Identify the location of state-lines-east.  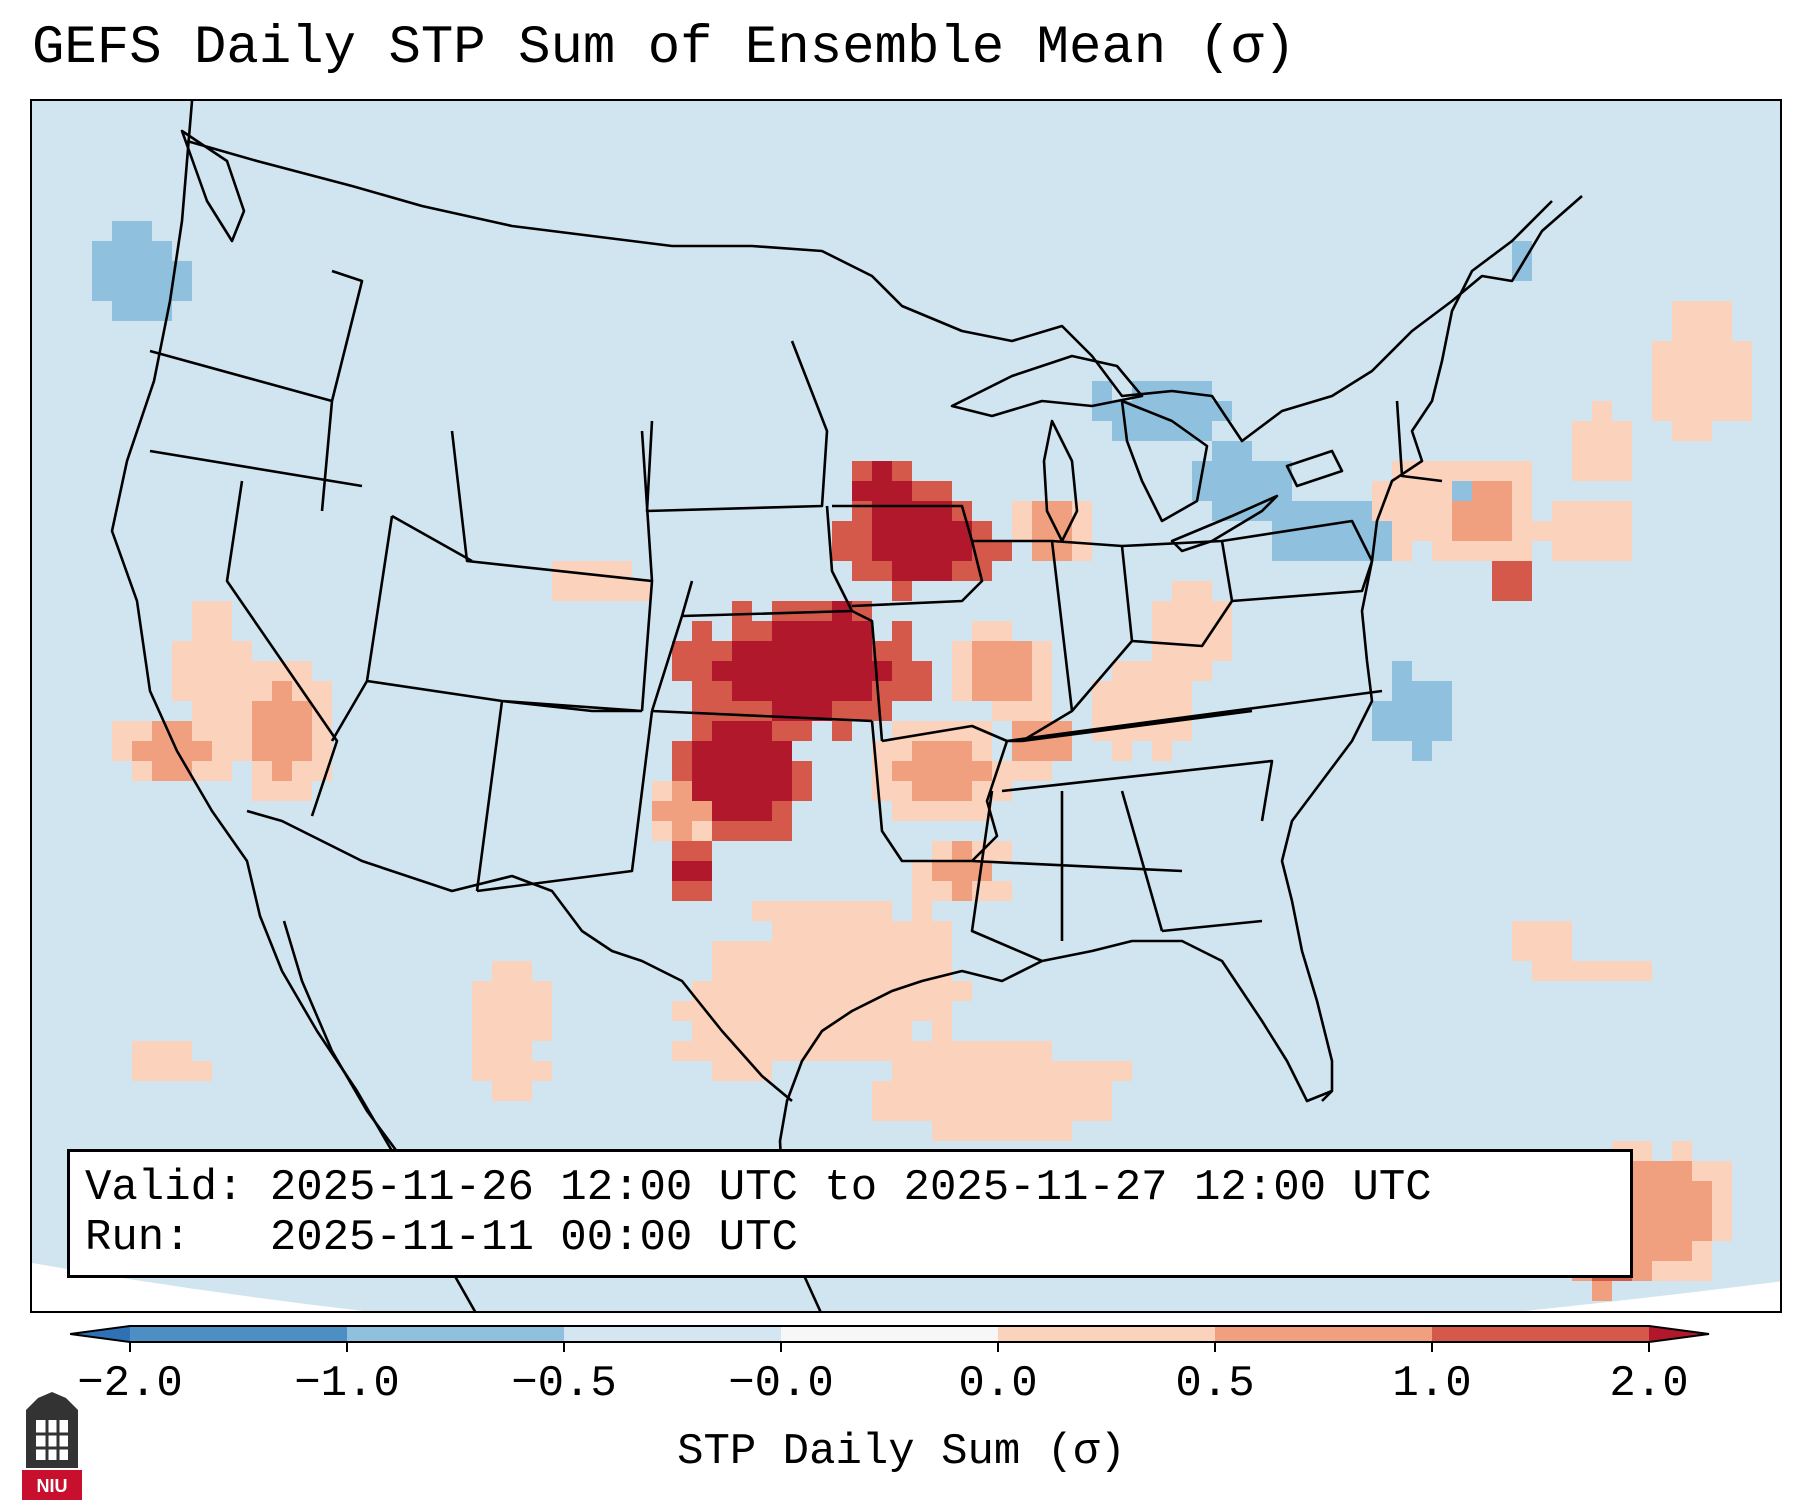
(1137, 681).